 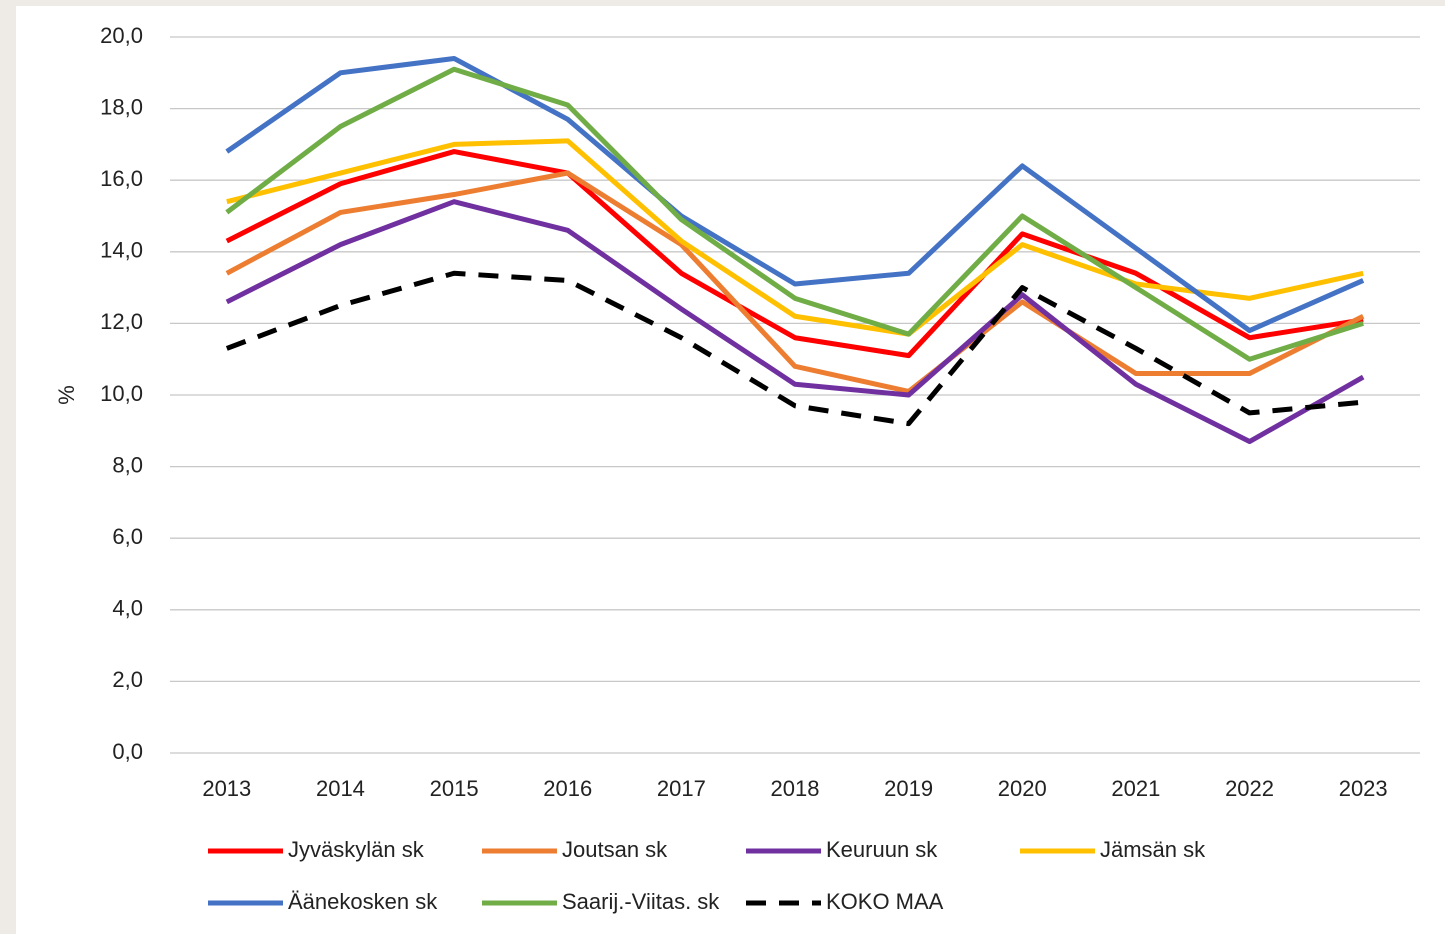 What do you see at coordinates (127, 608) in the screenshot?
I see `y-tick-label: 4,0` at bounding box center [127, 608].